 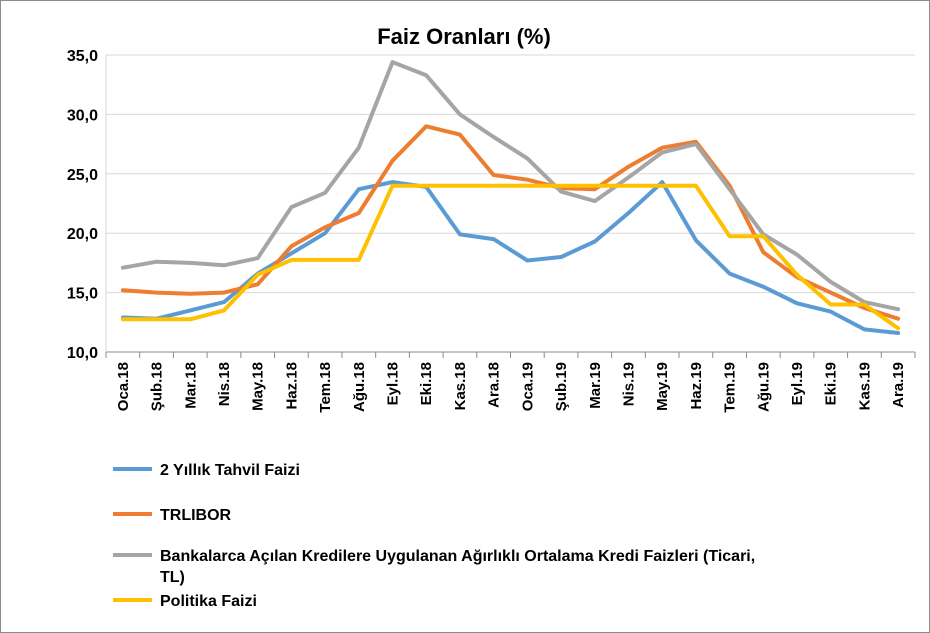 What do you see at coordinates (561, 386) in the screenshot?
I see `x-tick-label: Şub.19` at bounding box center [561, 386].